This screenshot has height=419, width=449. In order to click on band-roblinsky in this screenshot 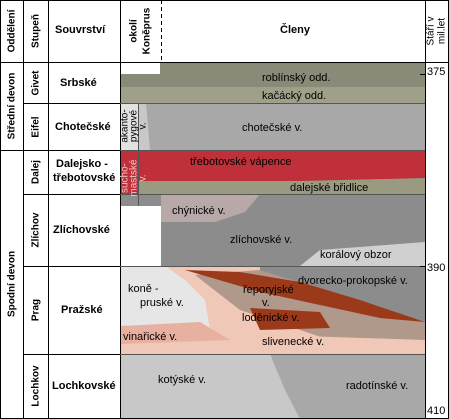, I will do `click(292, 74)`.